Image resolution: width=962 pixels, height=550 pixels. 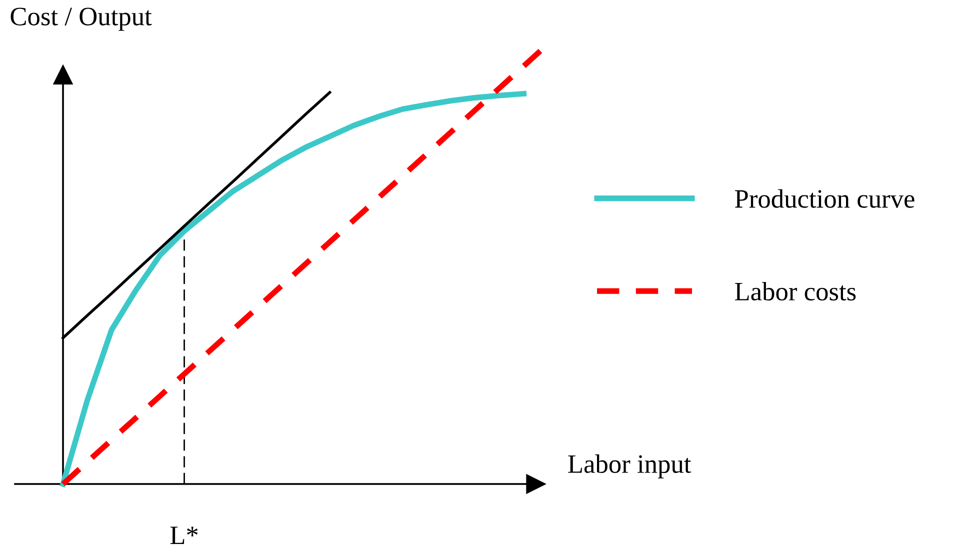 I want to click on y-axis-title: Cost / Output, so click(x=81, y=19).